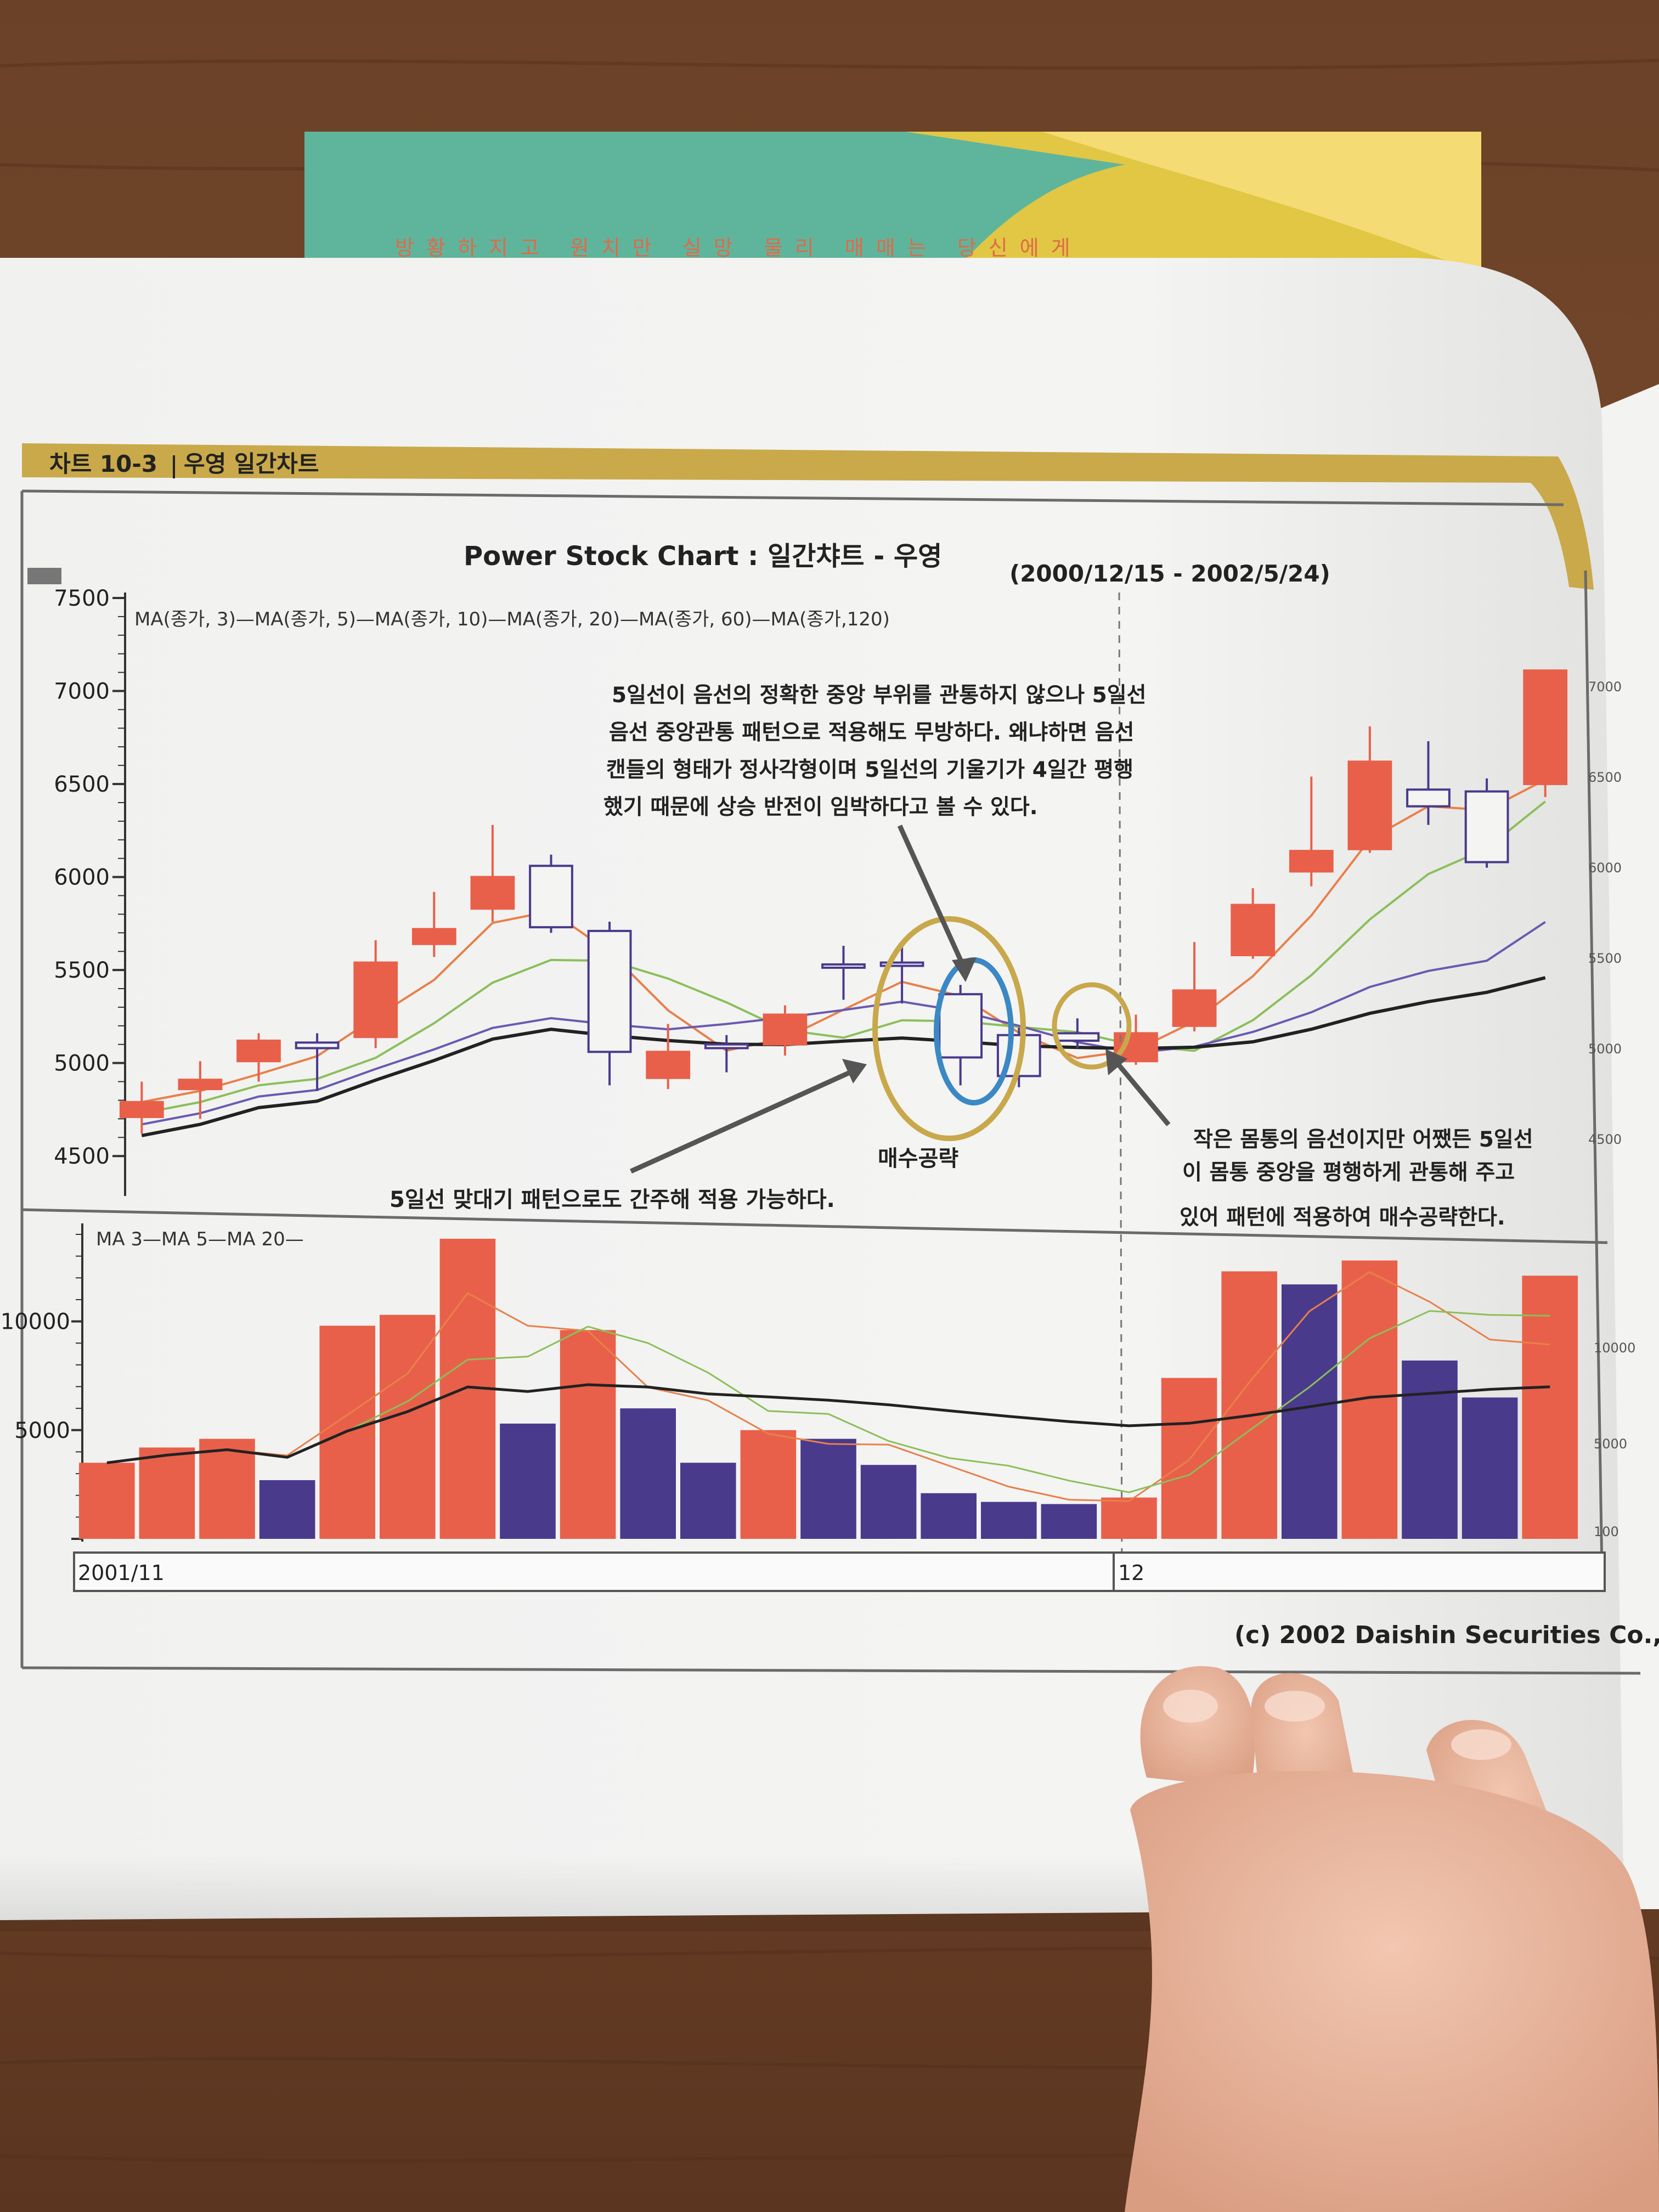 This screenshot has height=2212, width=1659. Describe the element at coordinates (1392, 1939) in the screenshot. I see `hand` at that location.